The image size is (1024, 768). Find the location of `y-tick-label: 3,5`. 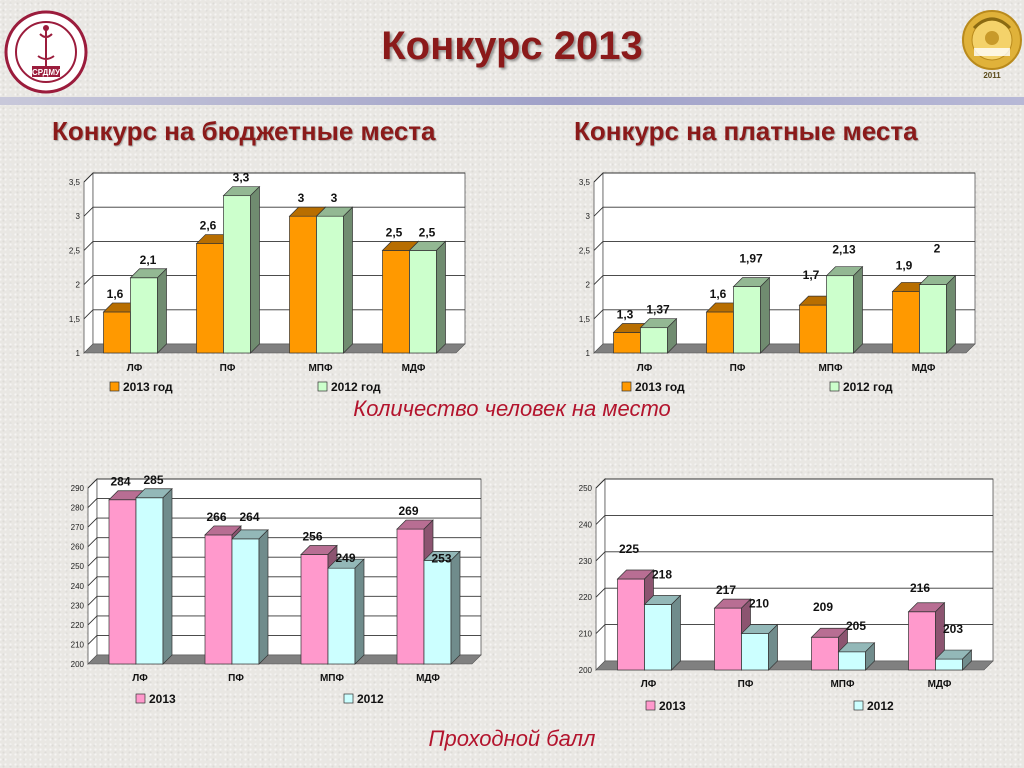

y-tick-label: 3,5 is located at coordinates (75, 182).